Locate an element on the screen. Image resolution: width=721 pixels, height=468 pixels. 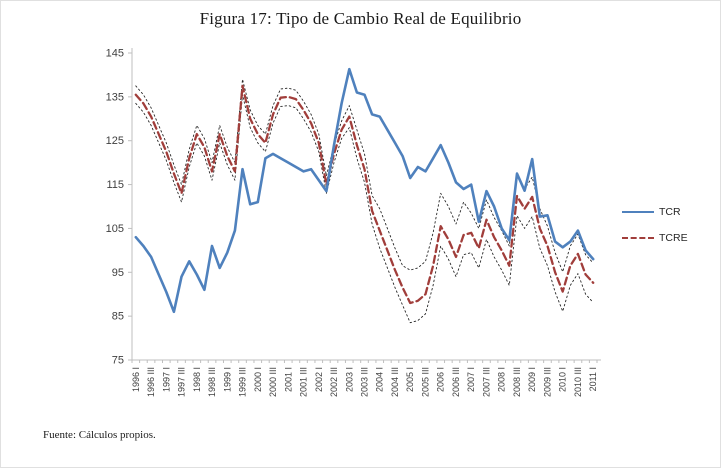
x-tick-label: 2001 III is located at coordinates (304, 382).